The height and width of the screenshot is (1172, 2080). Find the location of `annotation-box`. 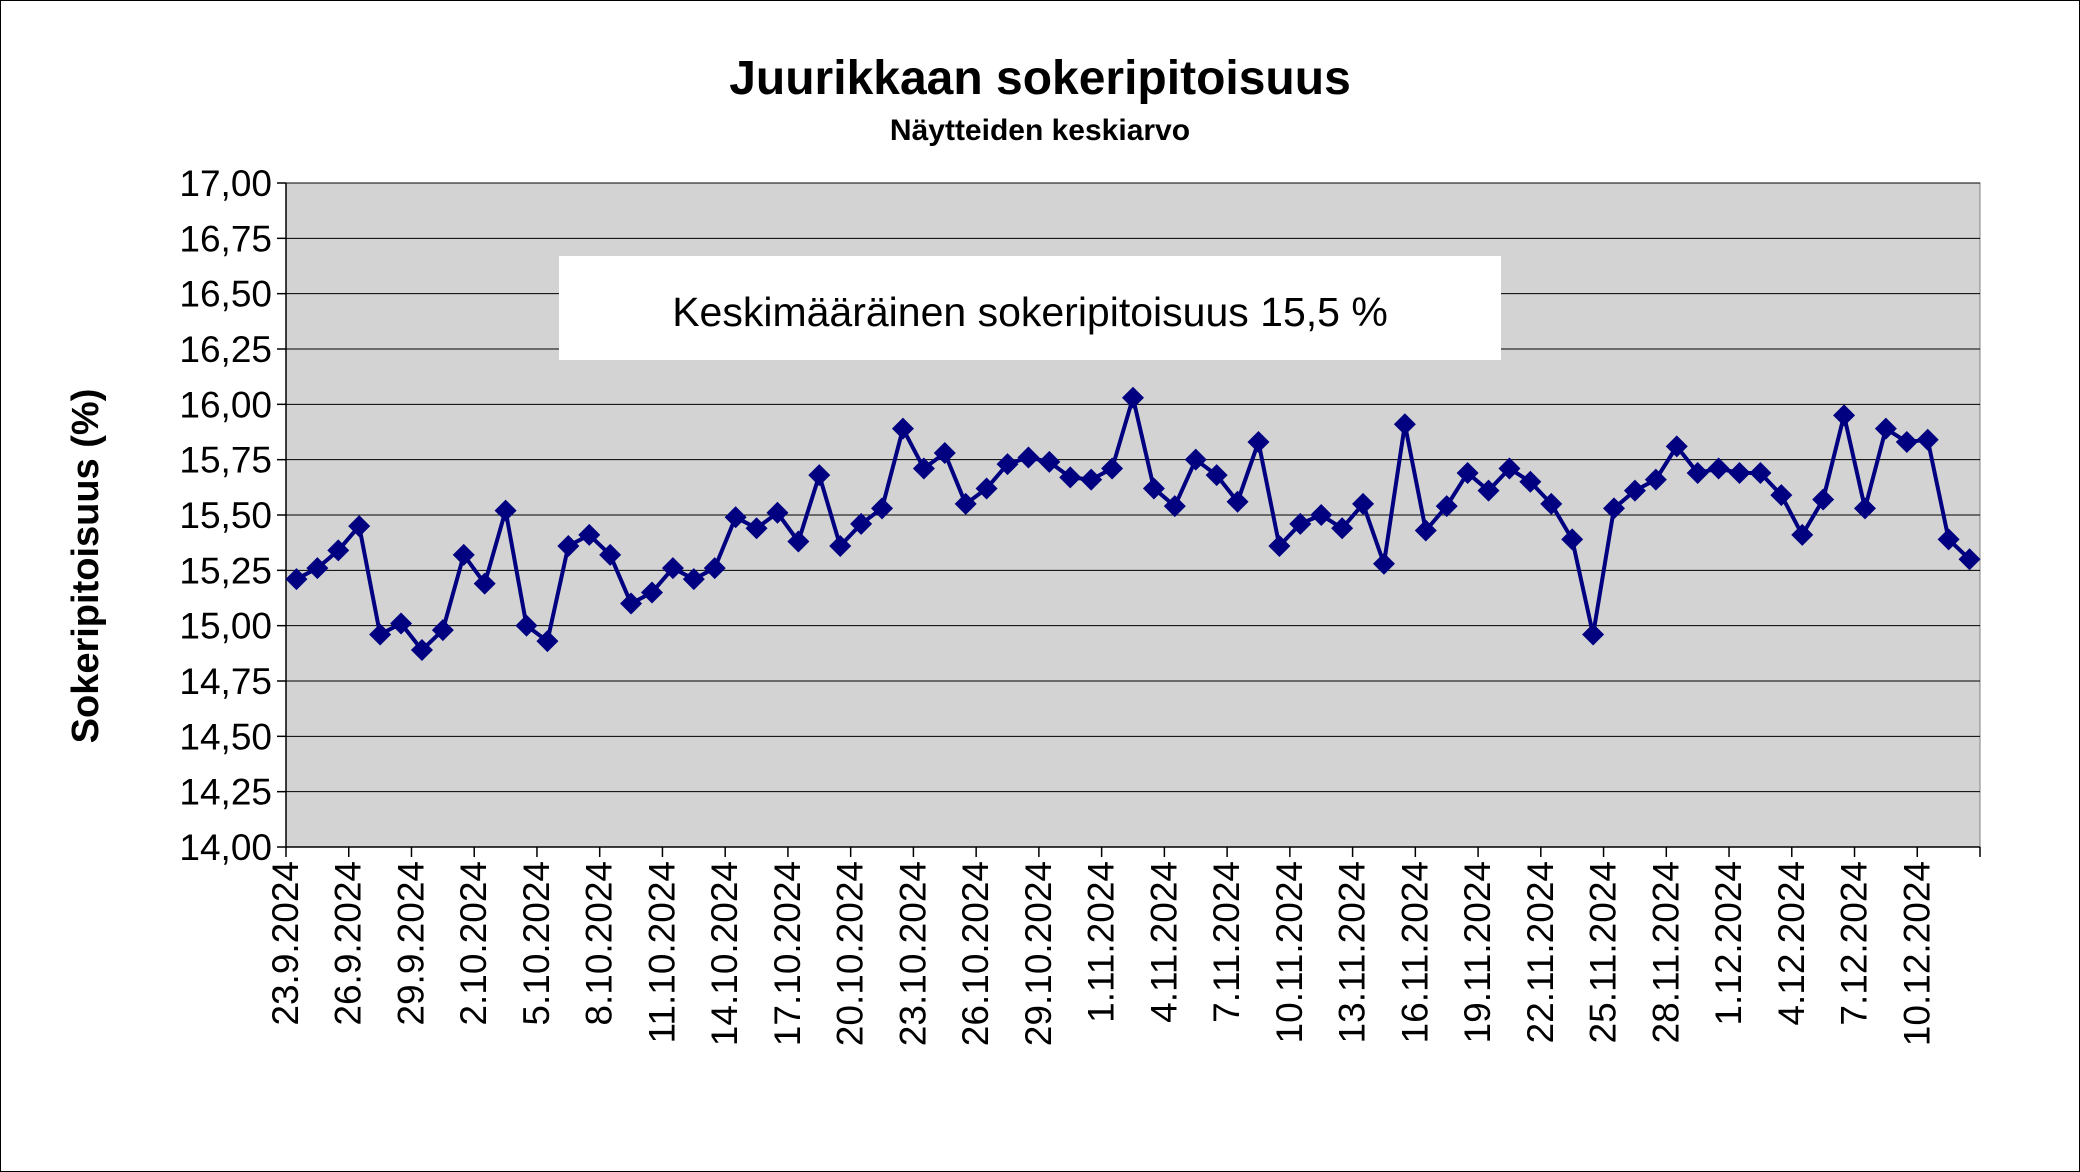

annotation-box is located at coordinates (1030, 308).